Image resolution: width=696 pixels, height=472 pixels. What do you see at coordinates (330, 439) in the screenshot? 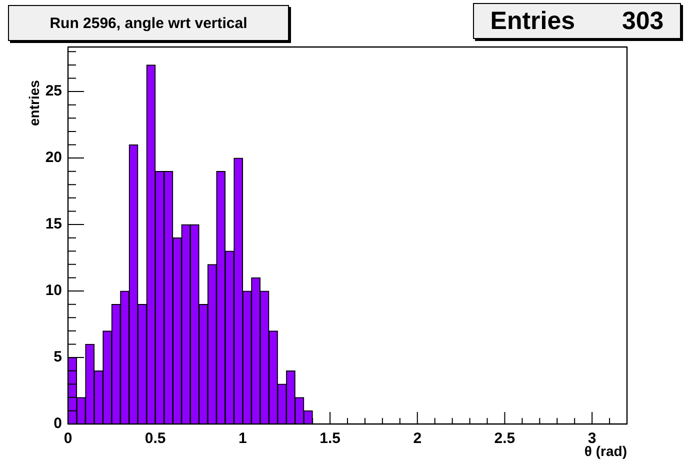
I see `x-tick-label: 1.5` at bounding box center [330, 439].